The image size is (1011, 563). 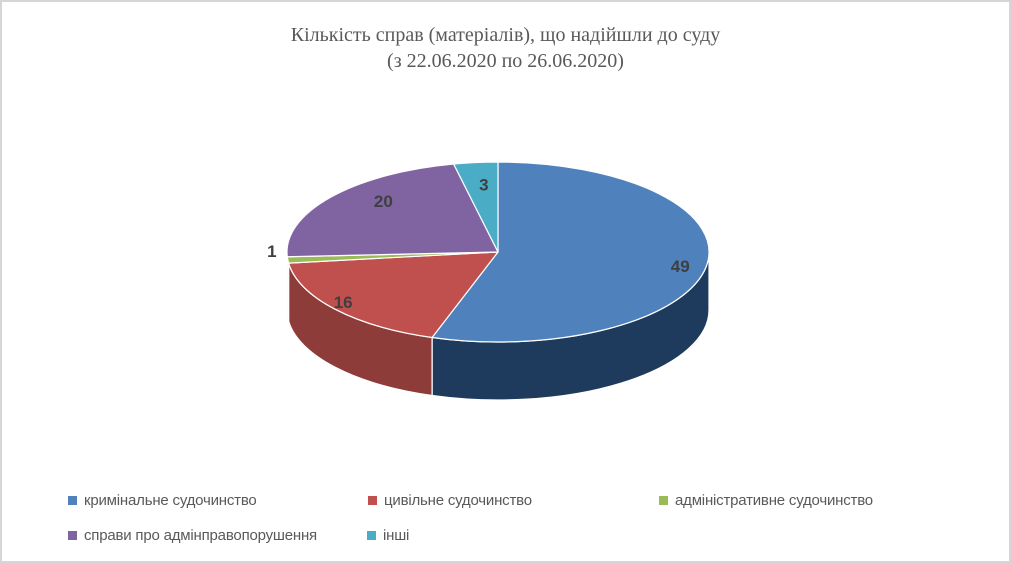 I want to click on data-label-1: 16, so click(x=343, y=302).